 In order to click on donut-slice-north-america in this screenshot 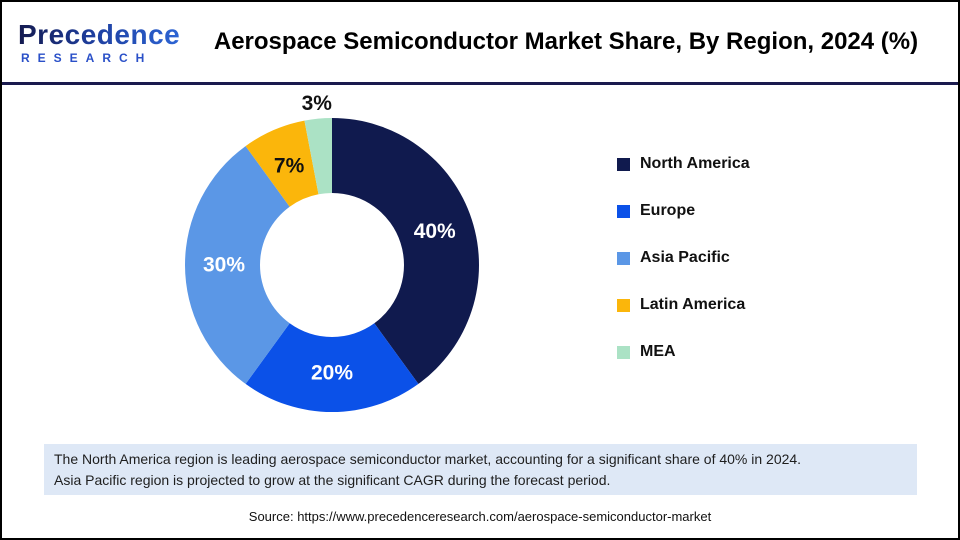, I will do `click(405, 251)`.